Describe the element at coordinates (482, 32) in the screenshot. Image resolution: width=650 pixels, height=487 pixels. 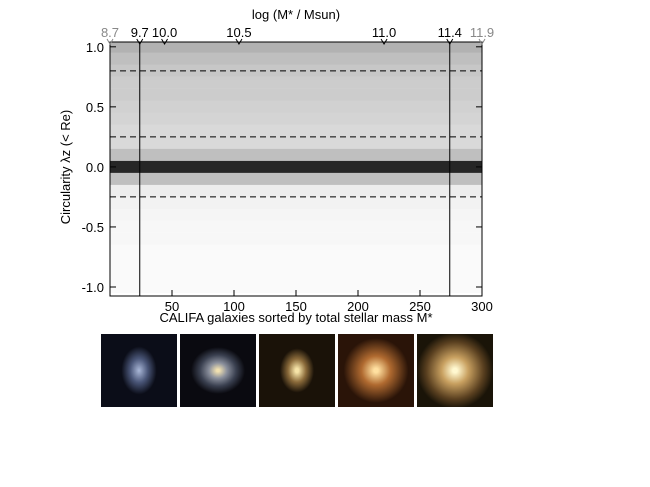
I see `top-tick-label: 11.9` at that location.